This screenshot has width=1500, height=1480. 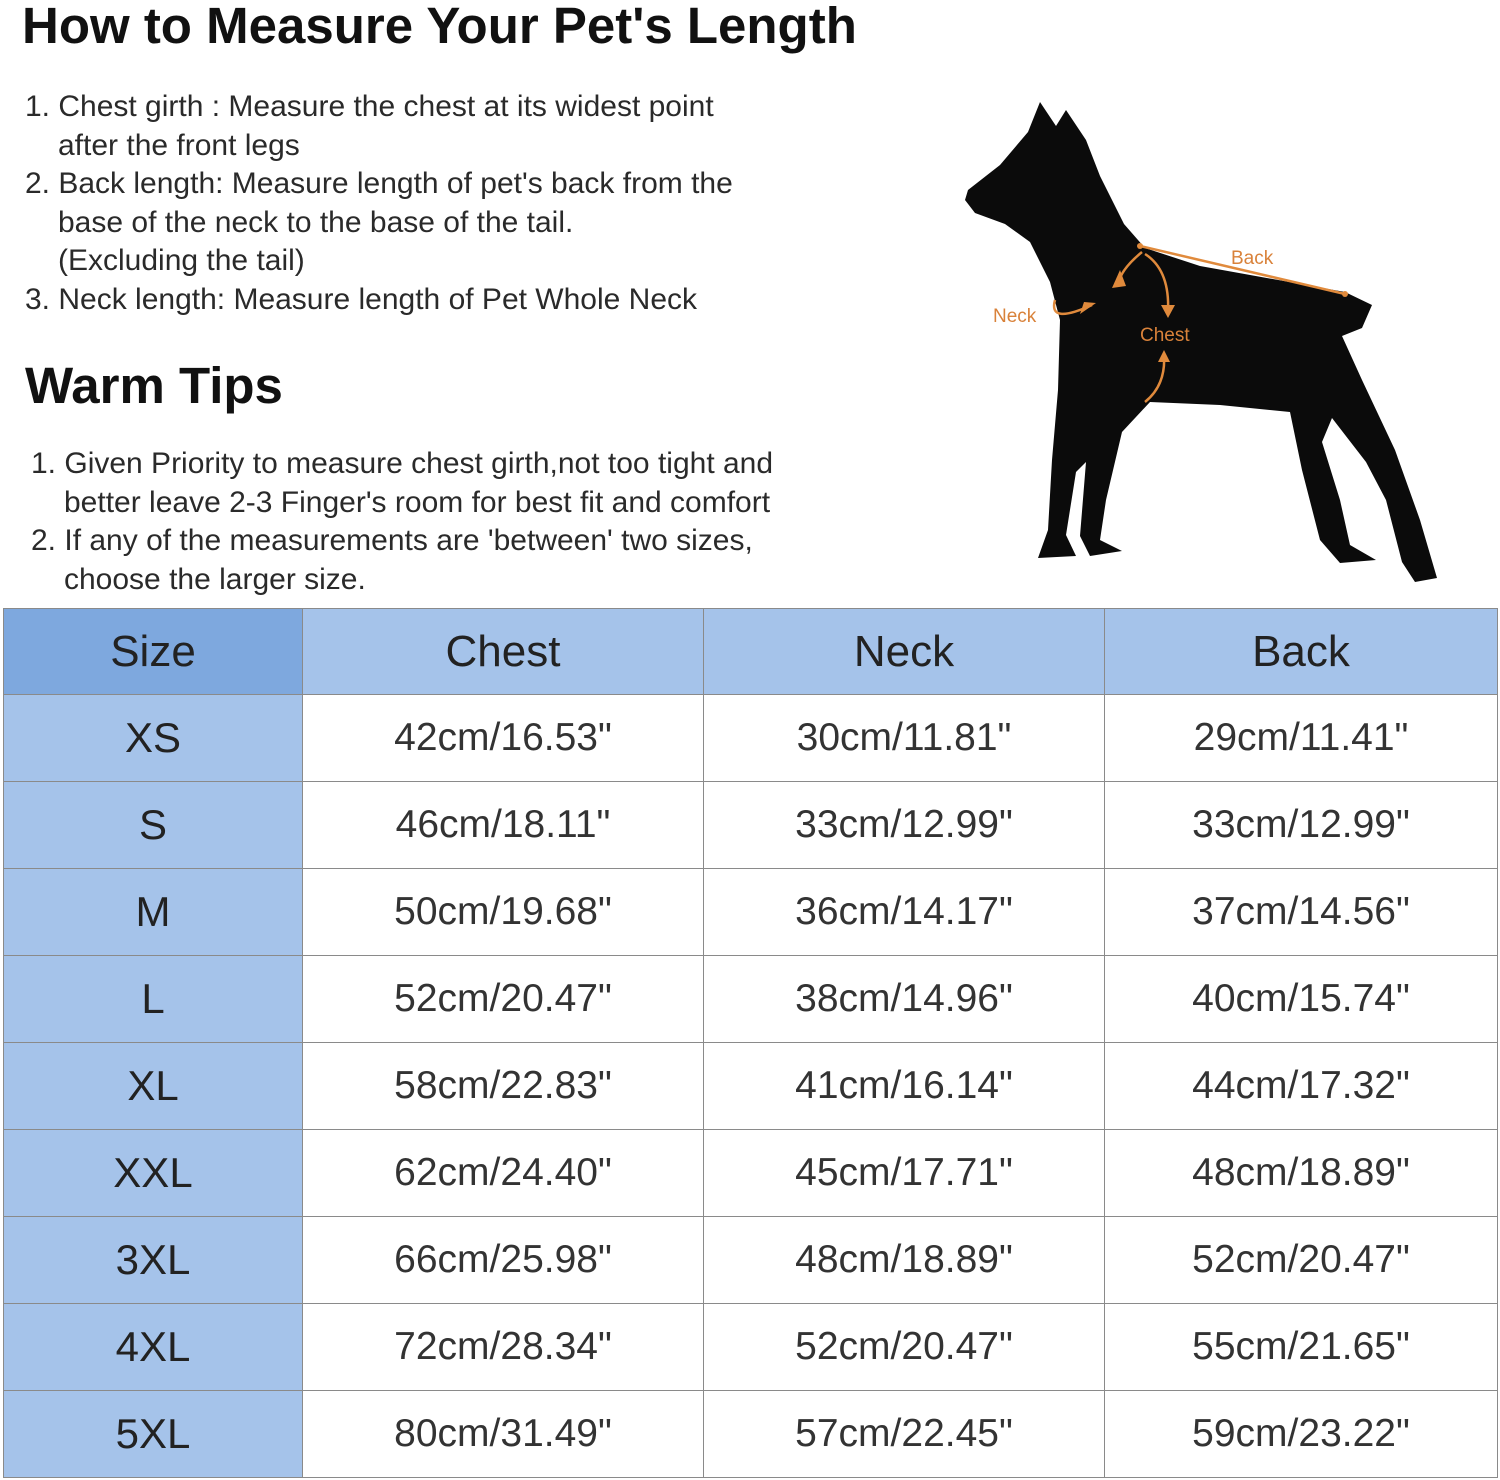 I want to click on size-cell: 4XL, so click(x=153, y=1347).